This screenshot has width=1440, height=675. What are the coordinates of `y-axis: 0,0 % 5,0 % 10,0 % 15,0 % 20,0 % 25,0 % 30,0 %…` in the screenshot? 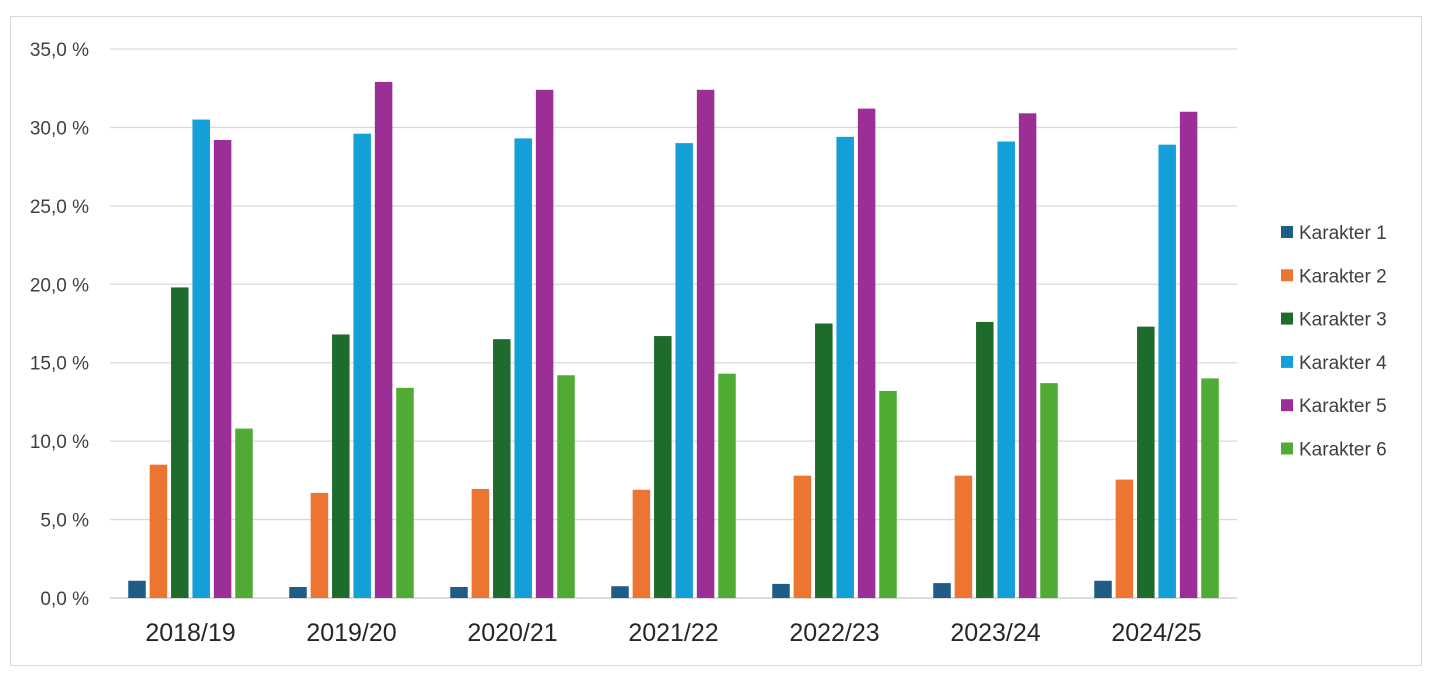 It's located at (59, 325).